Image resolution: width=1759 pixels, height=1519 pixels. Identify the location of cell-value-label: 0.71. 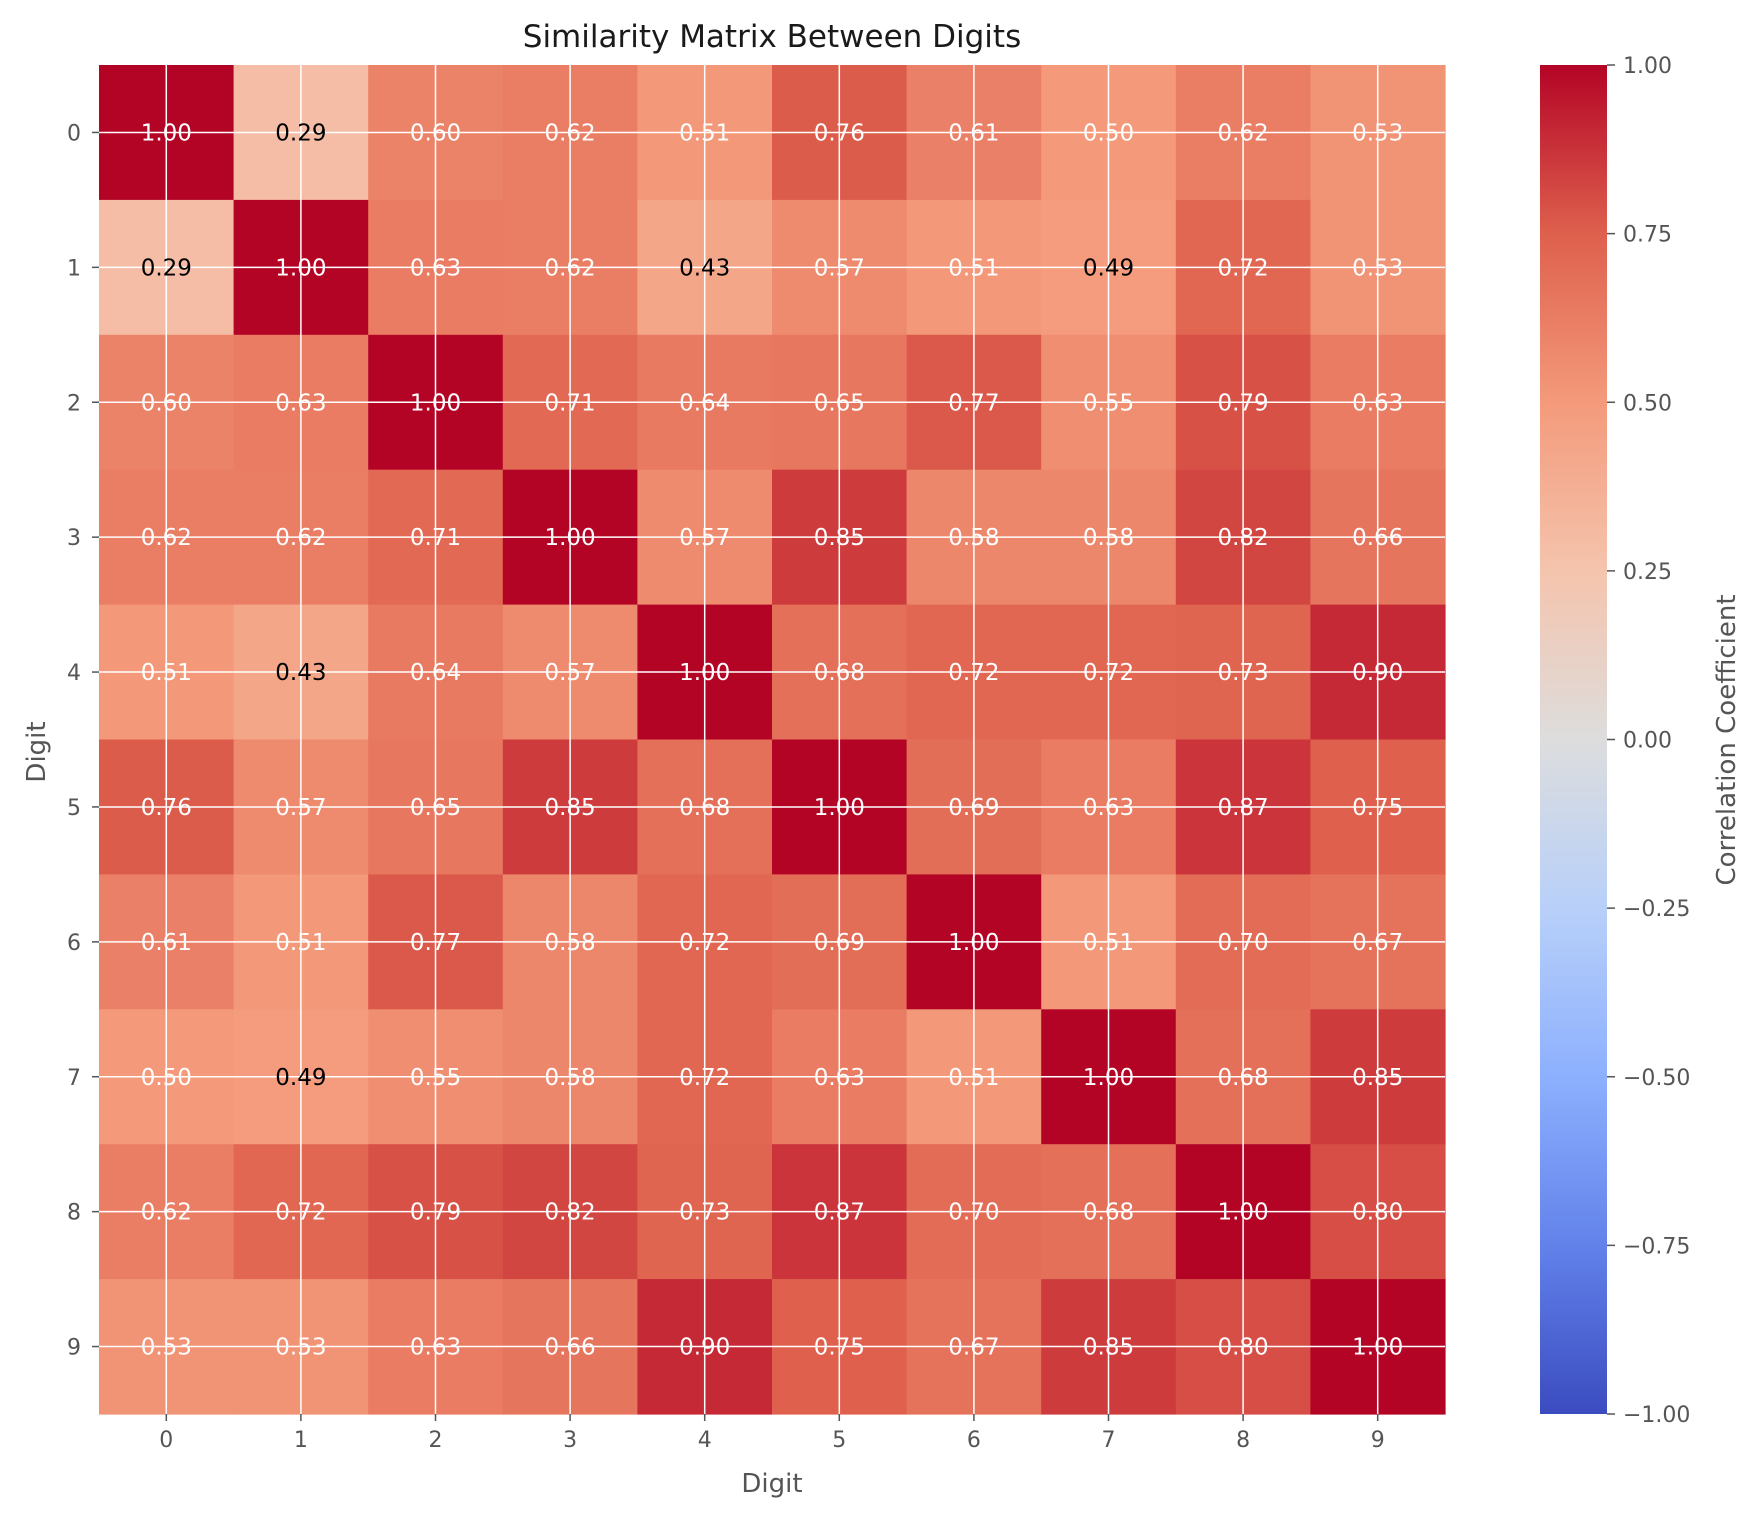
(569, 403).